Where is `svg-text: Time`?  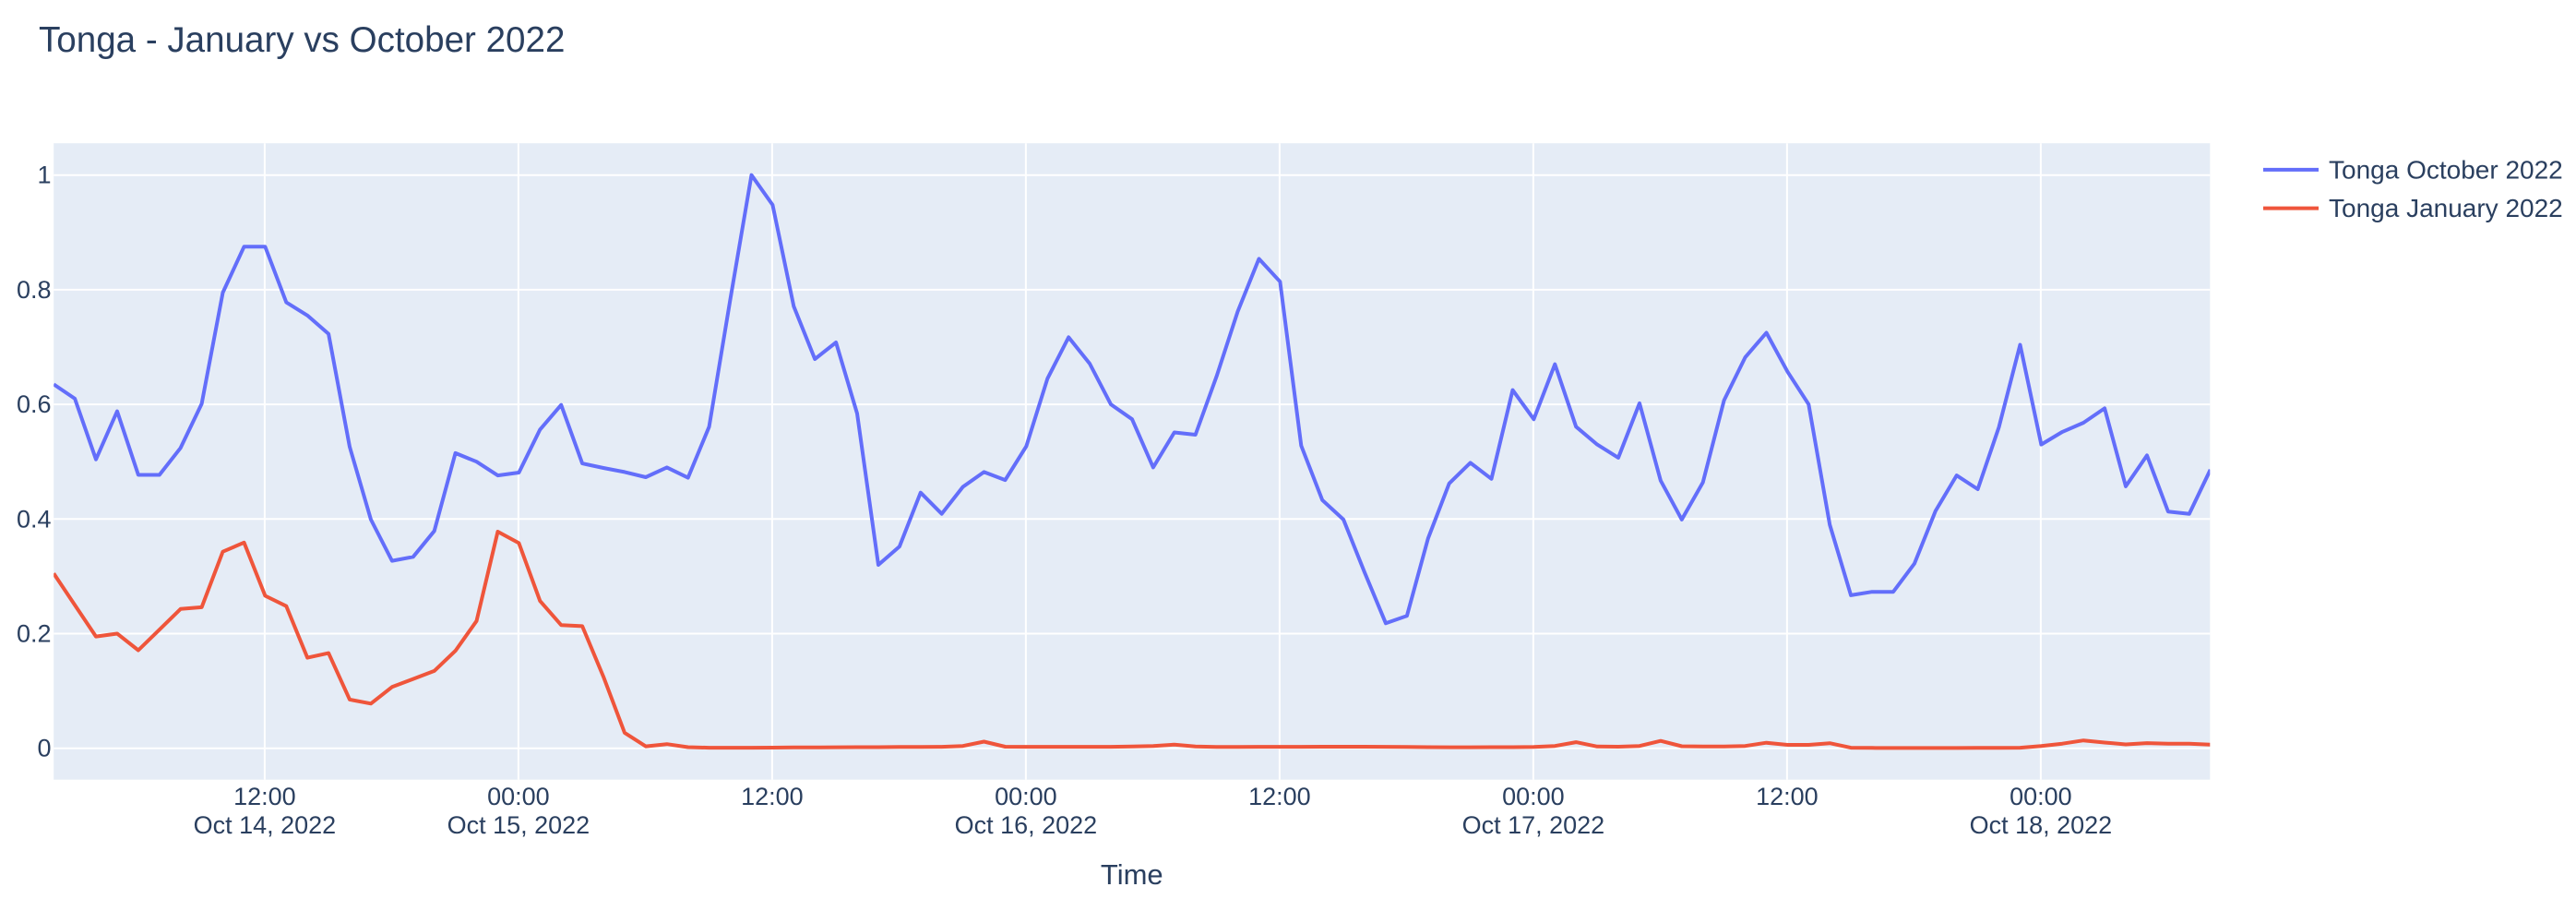
svg-text: Time is located at coordinates (1132, 874).